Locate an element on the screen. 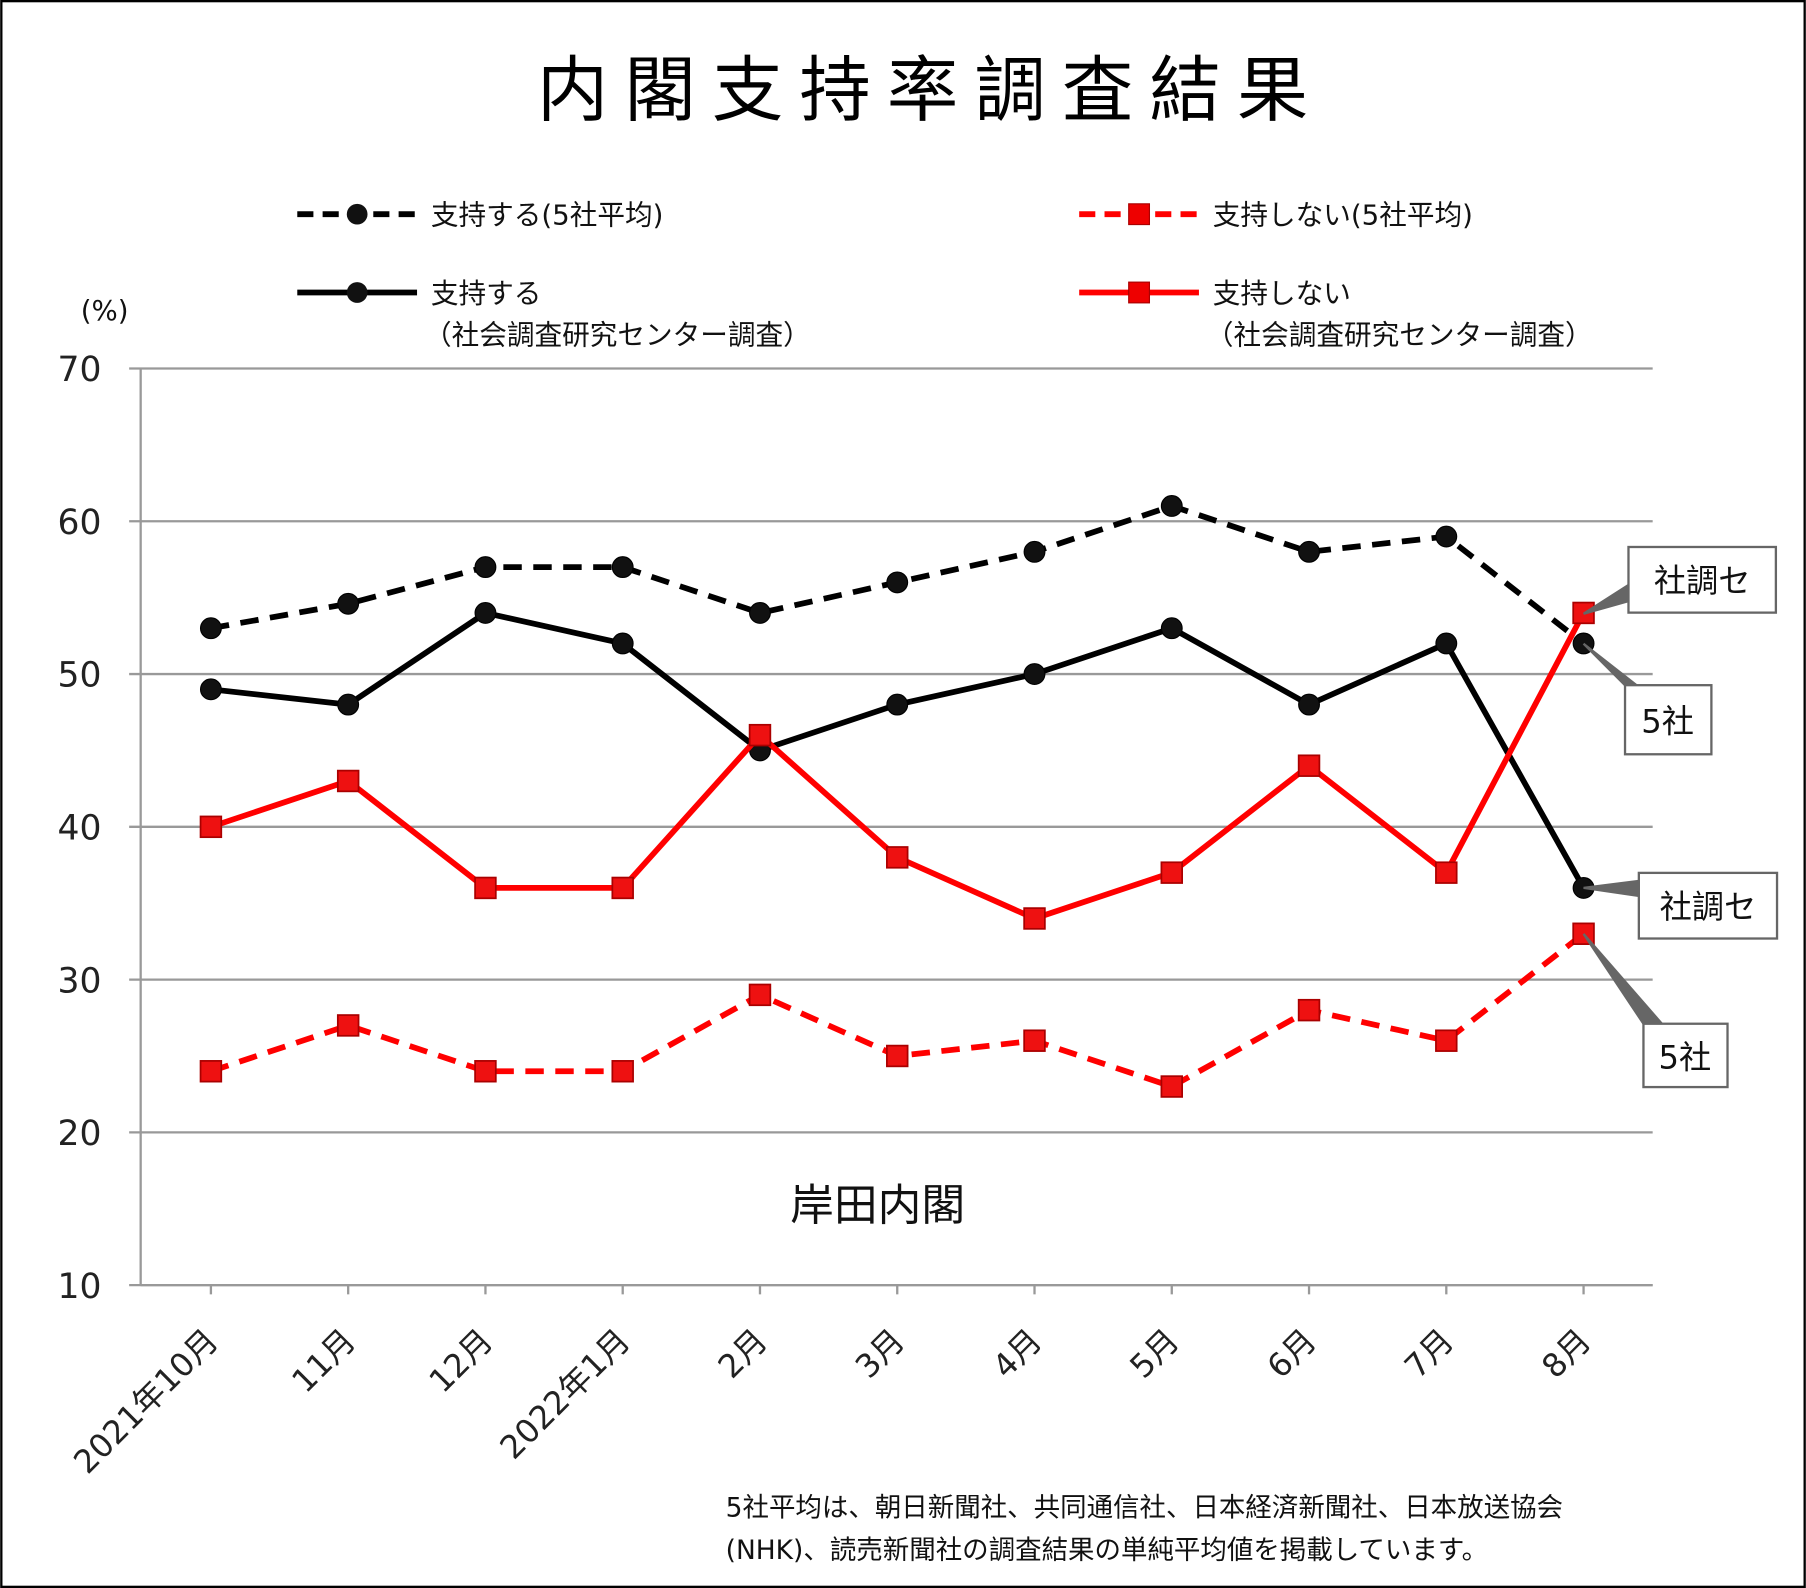 Image resolution: width=1806 pixels, height=1588 pixels. y-tick-label: 30 is located at coordinates (80, 981).